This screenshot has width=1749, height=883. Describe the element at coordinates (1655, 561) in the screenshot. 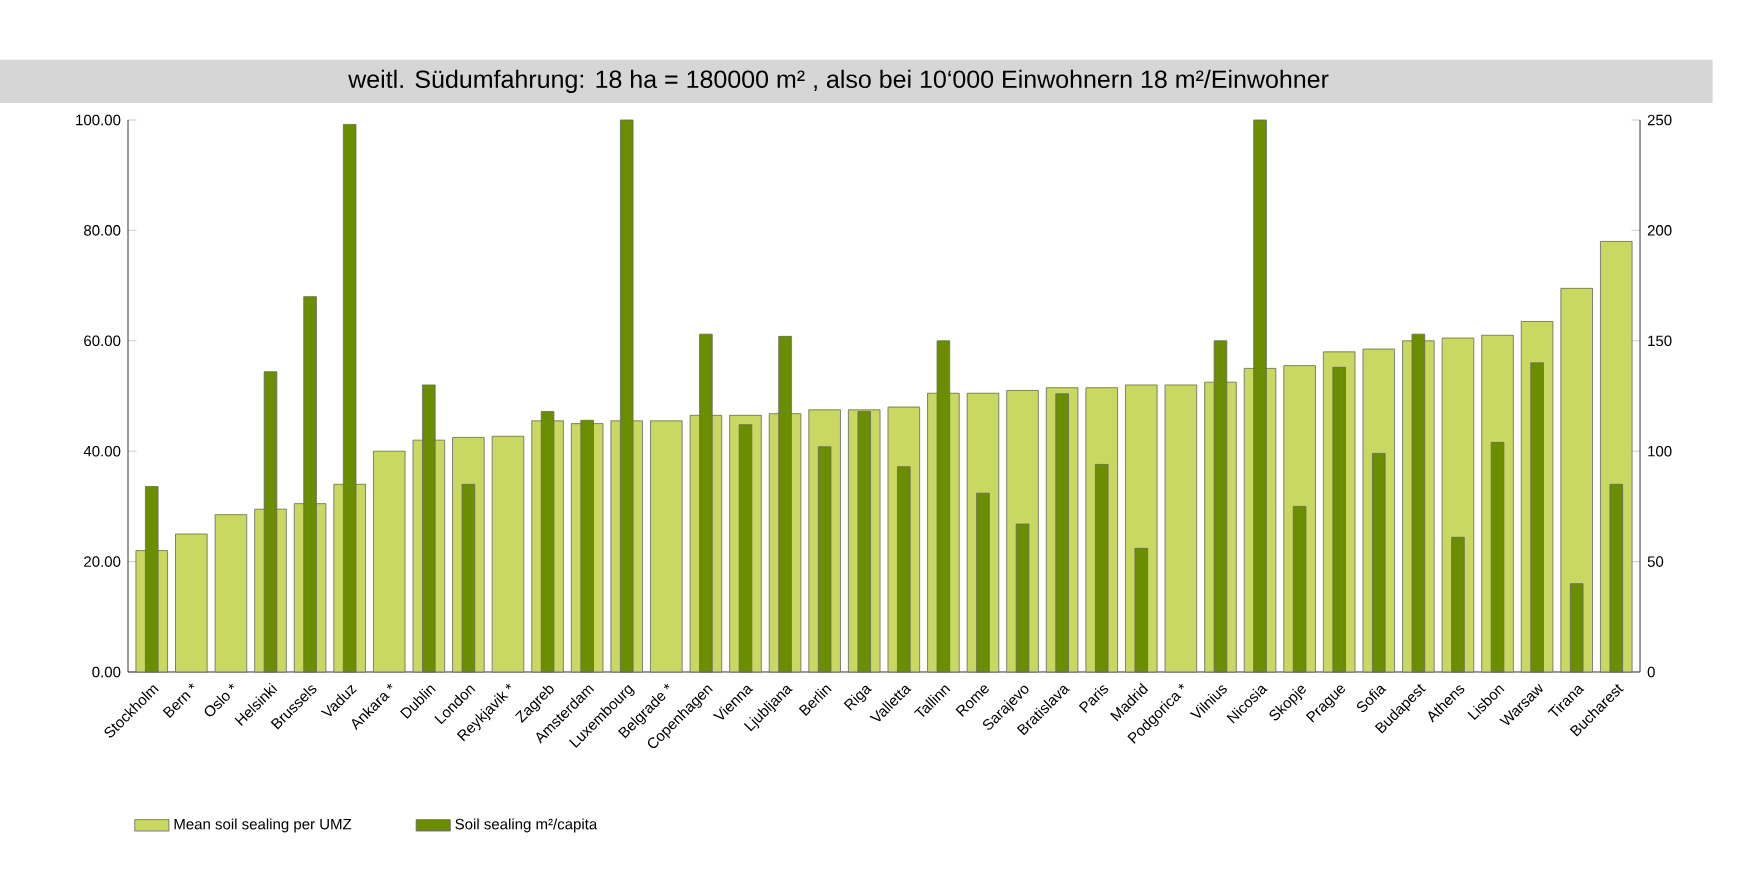

I see `y2-tick-label: 50` at that location.